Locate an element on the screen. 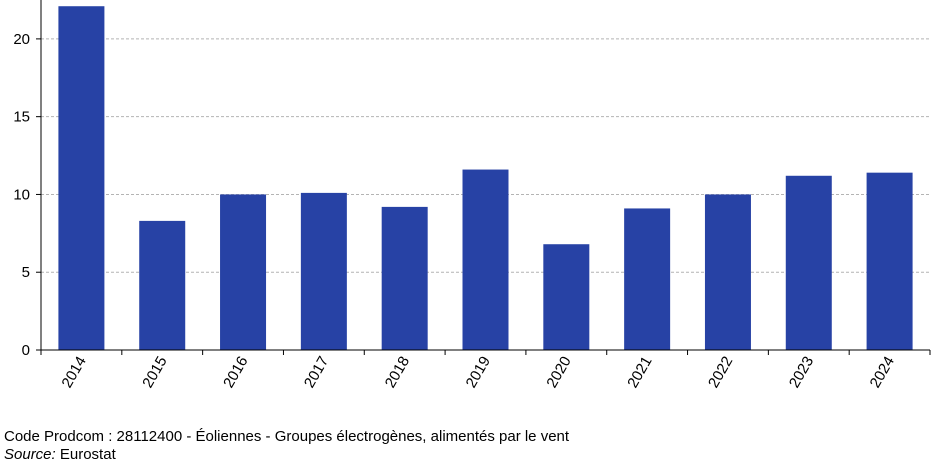 The width and height of the screenshot is (939, 474). bar-2019 is located at coordinates (485, 259).